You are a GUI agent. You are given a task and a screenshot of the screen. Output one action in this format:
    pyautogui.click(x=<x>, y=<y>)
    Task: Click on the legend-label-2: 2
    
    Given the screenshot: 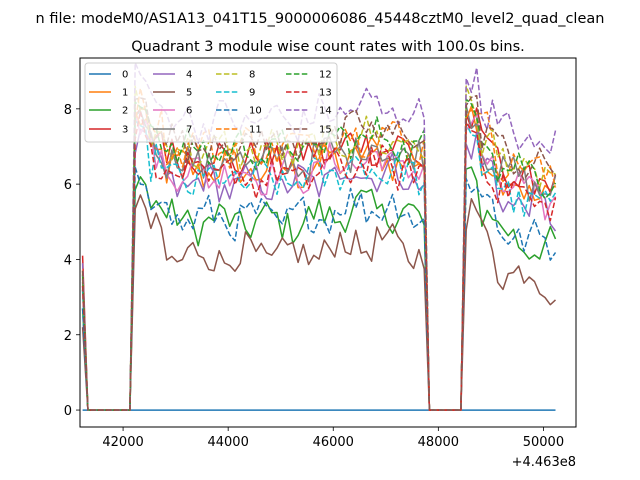 What is the action you would take?
    pyautogui.click(x=125, y=111)
    